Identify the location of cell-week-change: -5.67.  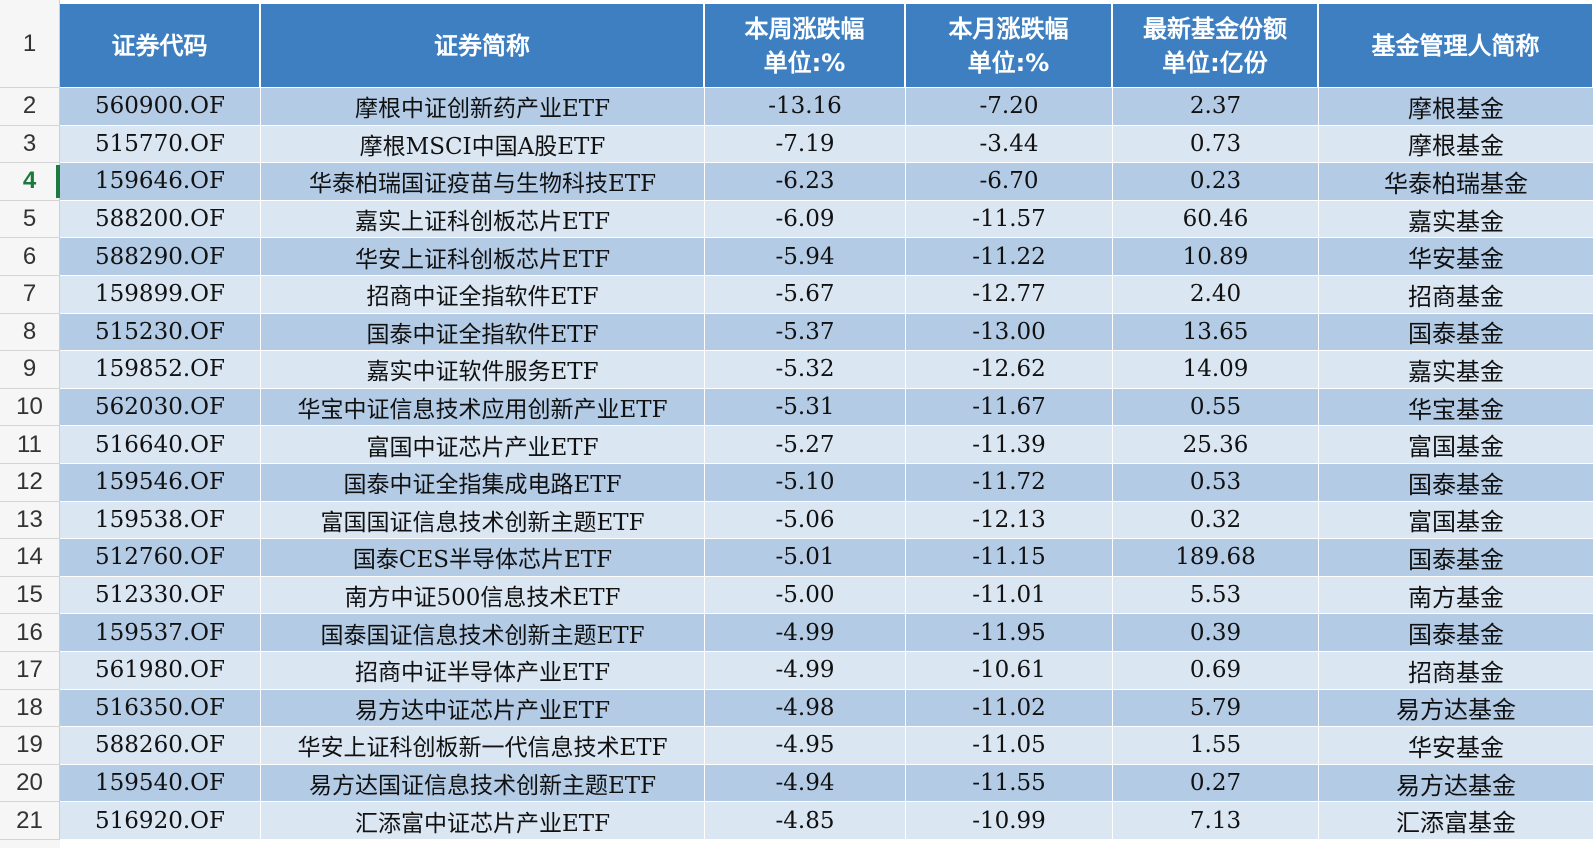
(805, 295).